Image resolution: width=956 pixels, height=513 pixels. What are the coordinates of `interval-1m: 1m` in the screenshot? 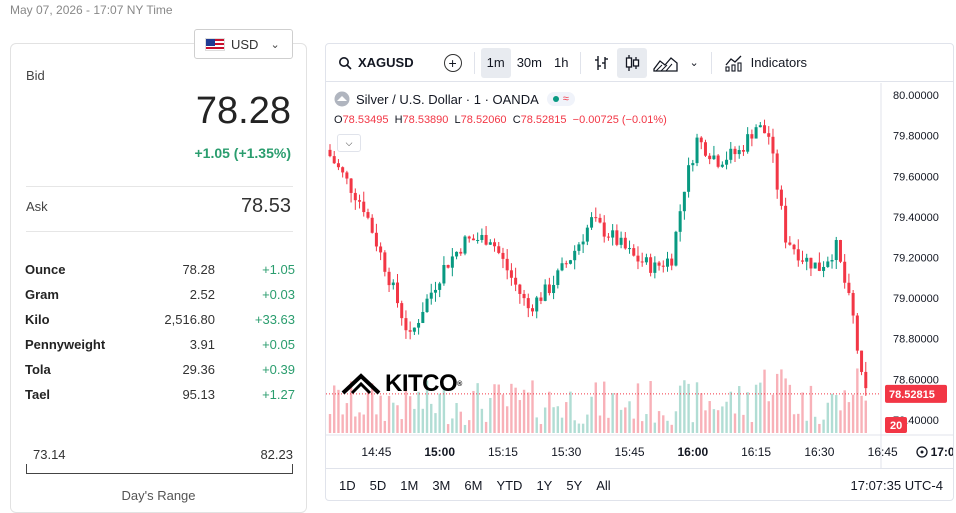 It's located at (495, 62).